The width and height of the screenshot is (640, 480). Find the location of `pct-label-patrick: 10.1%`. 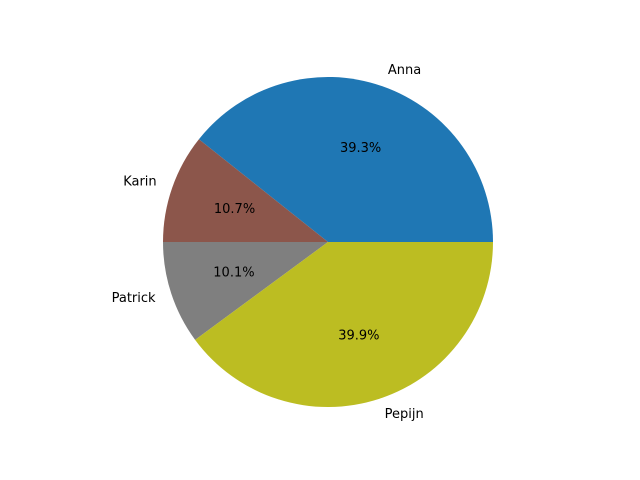

pct-label-patrick: 10.1% is located at coordinates (233, 272).